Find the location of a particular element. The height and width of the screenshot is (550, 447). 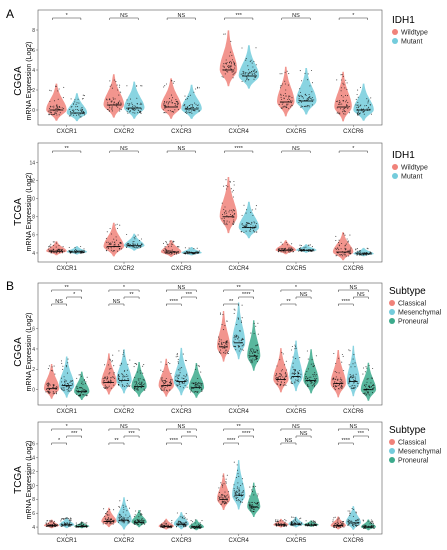

significance-bracket-left is located at coordinates (116, 304).